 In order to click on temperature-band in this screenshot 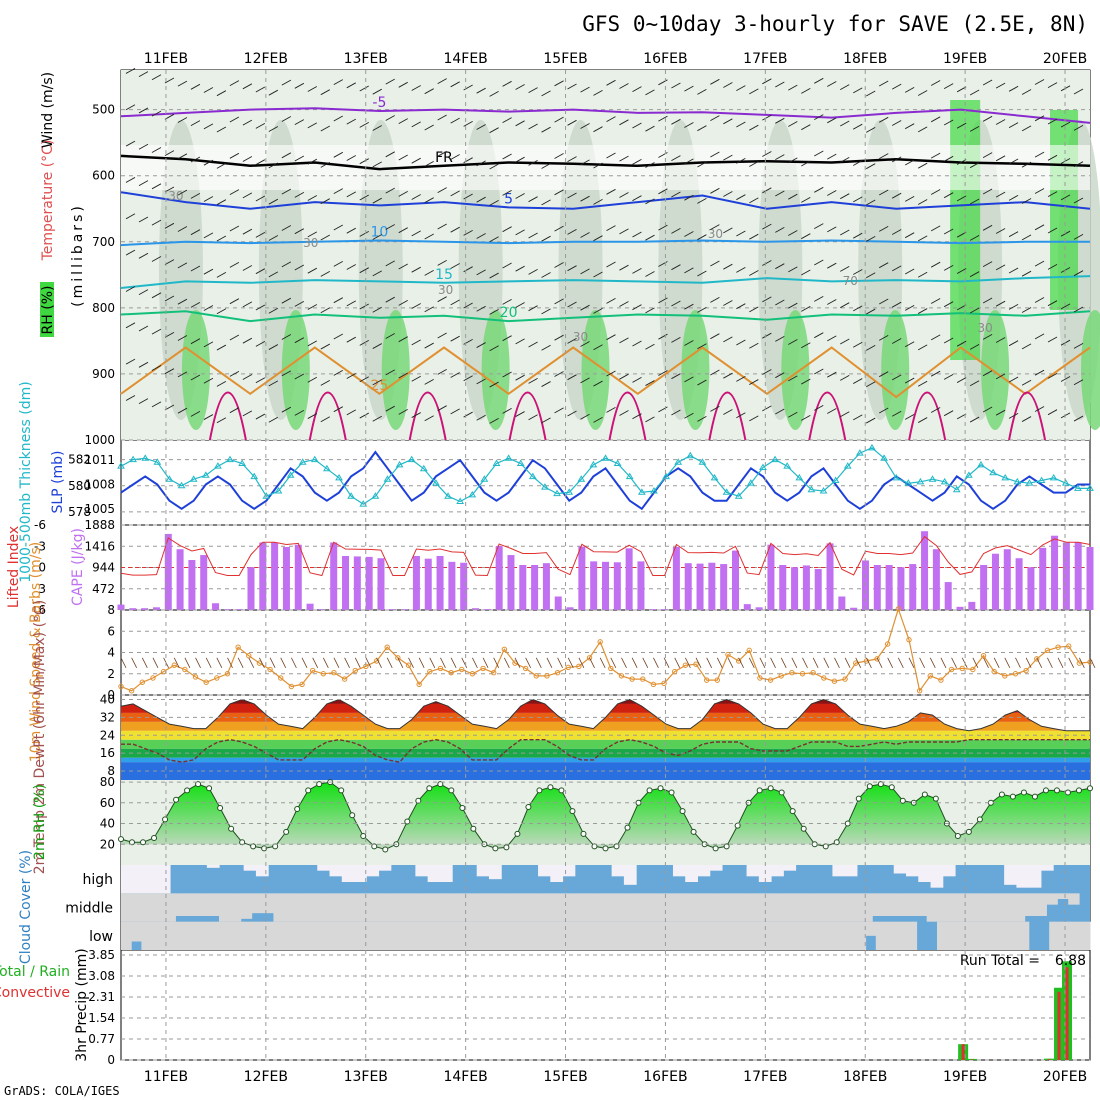, I will do `click(605, 771)`.